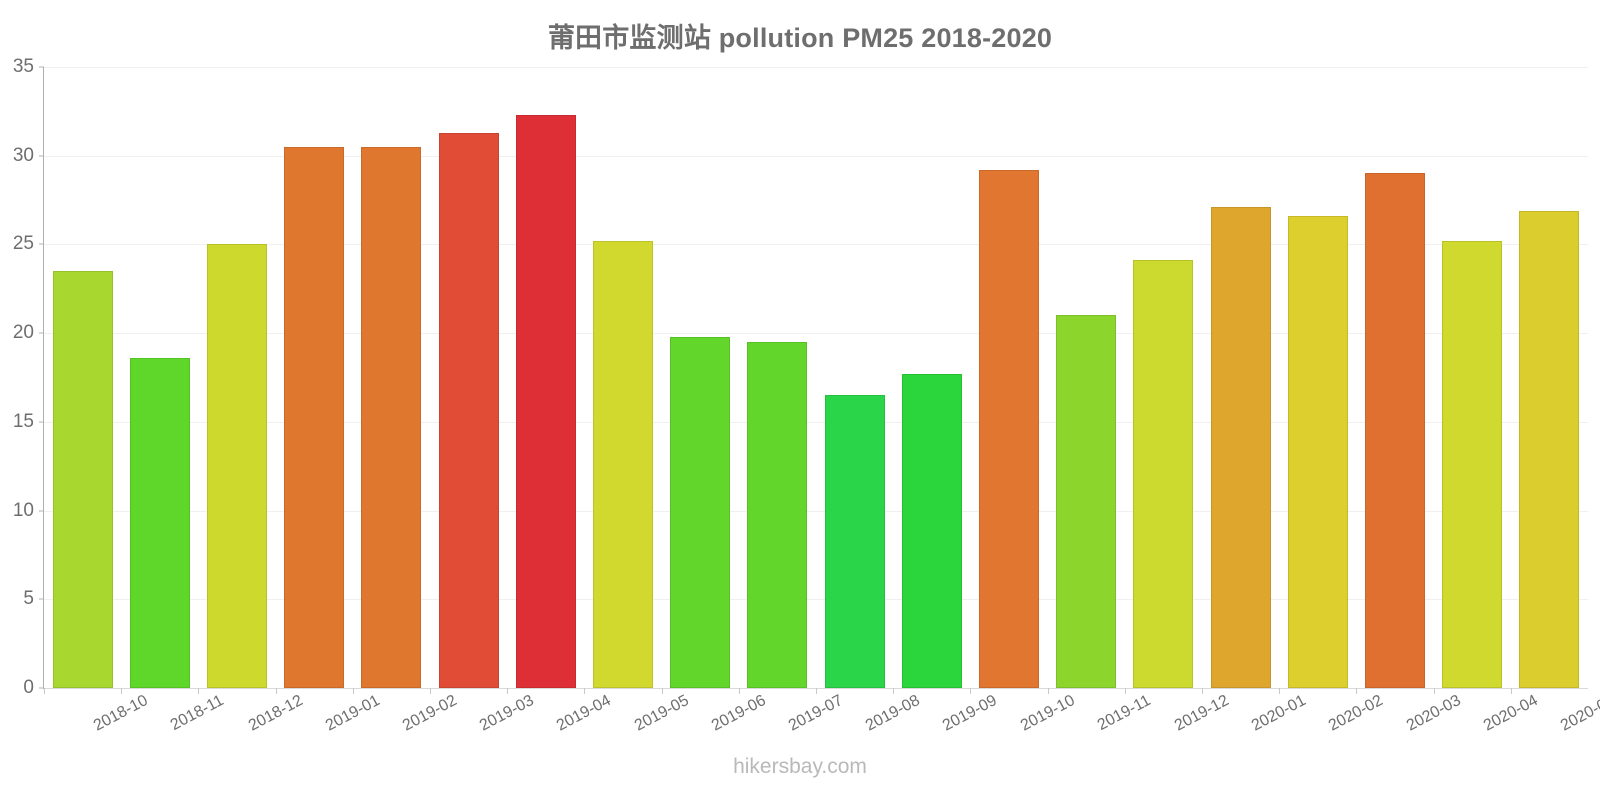 The height and width of the screenshot is (800, 1600). I want to click on x-axis-tick-label: 2020-03, so click(1433, 713).